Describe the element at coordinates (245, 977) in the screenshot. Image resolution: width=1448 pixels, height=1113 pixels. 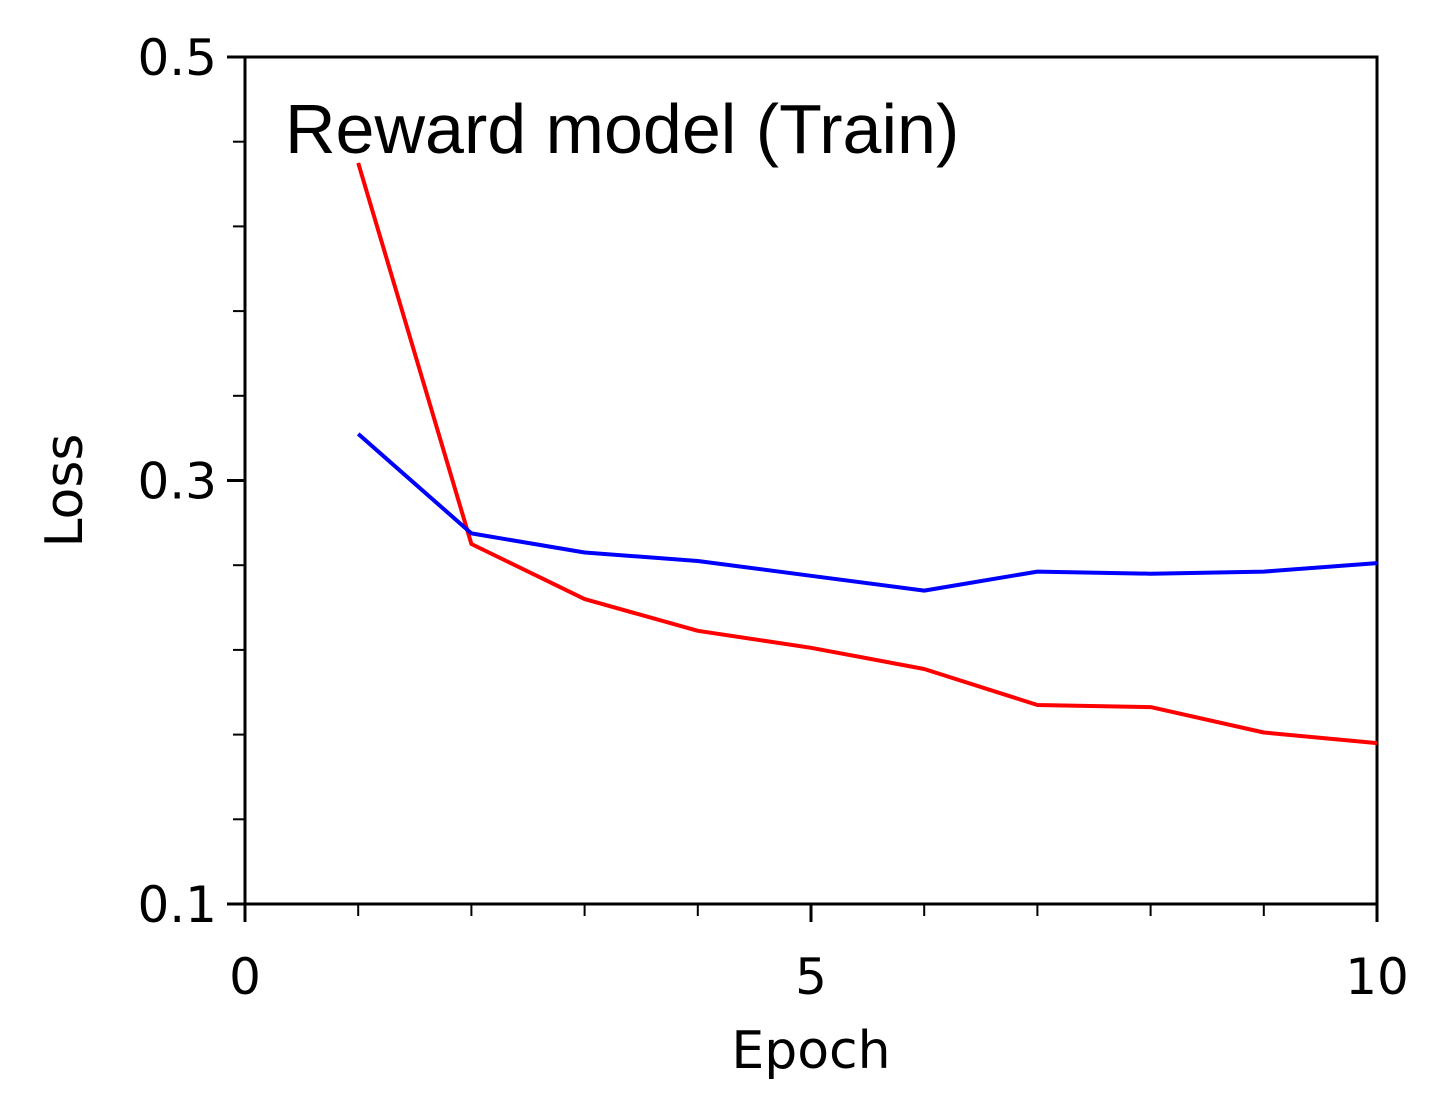
I see `x-tick-label: 0` at that location.